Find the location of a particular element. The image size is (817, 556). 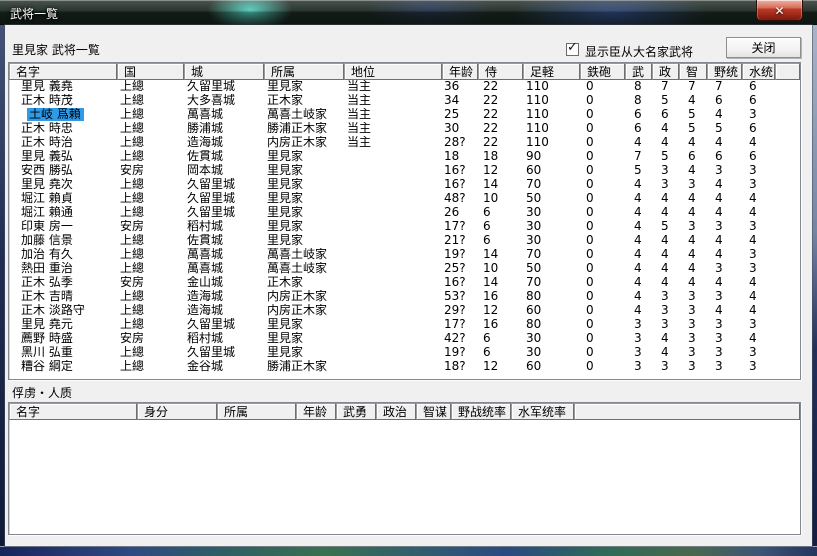

close-icon: ✕ is located at coordinates (779, 11).